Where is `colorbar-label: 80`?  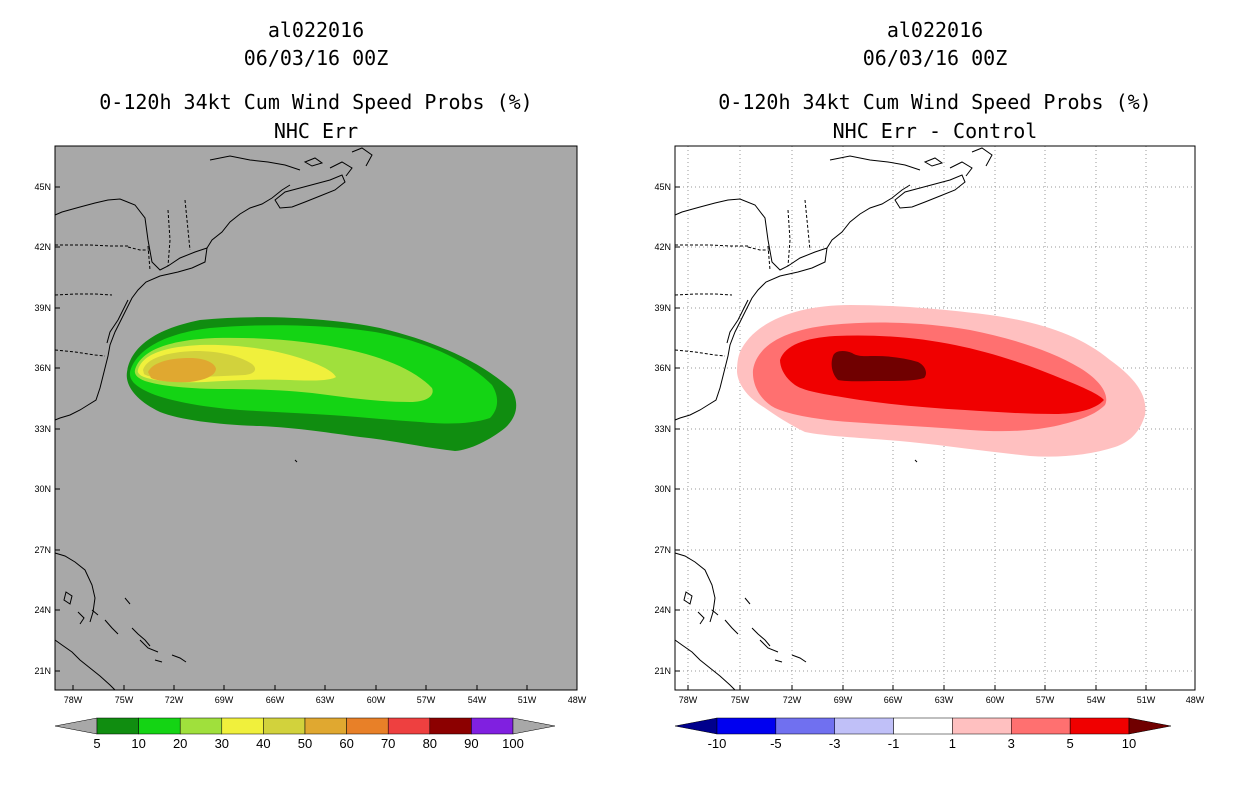
colorbar-label: 80 is located at coordinates (430, 743).